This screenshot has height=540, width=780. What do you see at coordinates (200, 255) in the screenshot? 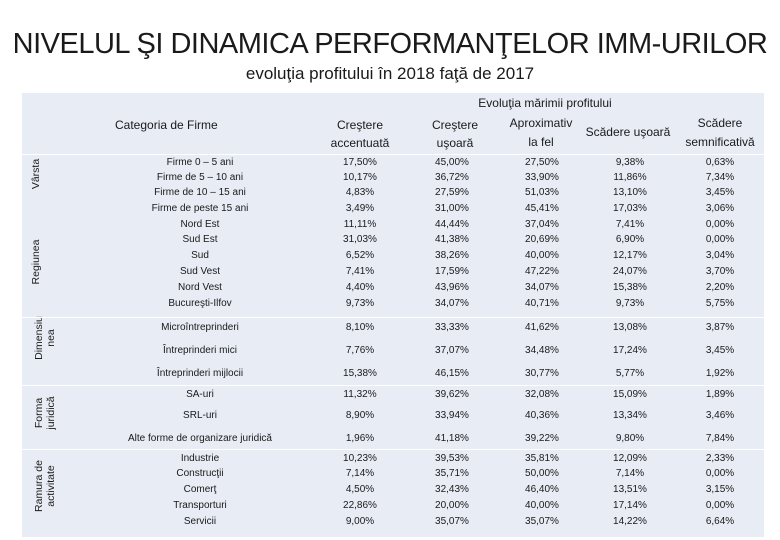
I see `row-label: Sud` at bounding box center [200, 255].